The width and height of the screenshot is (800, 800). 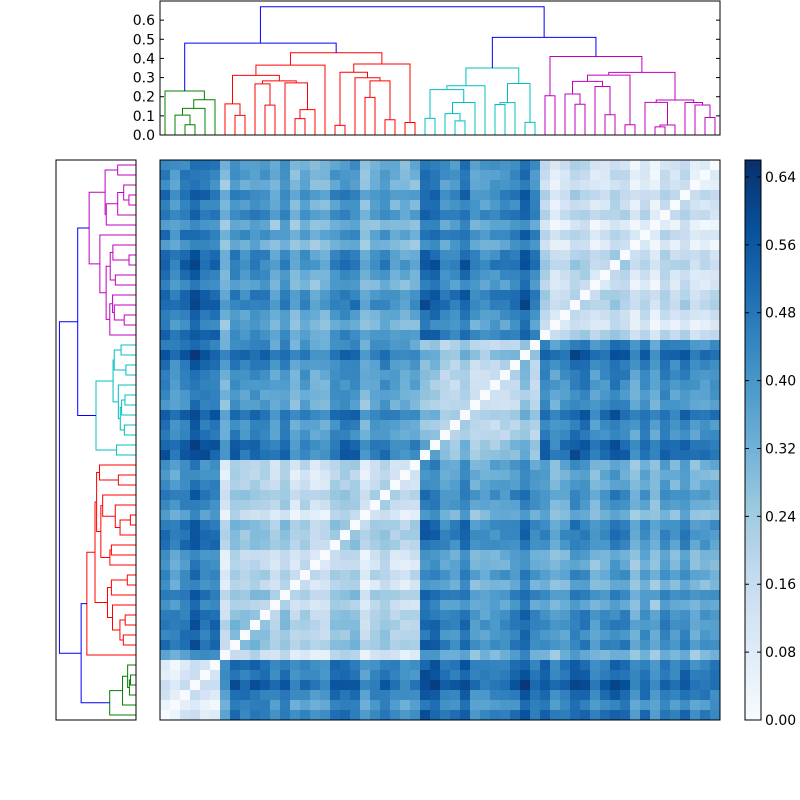 I want to click on colorbar-tick-label: 0.64, so click(x=780, y=178).